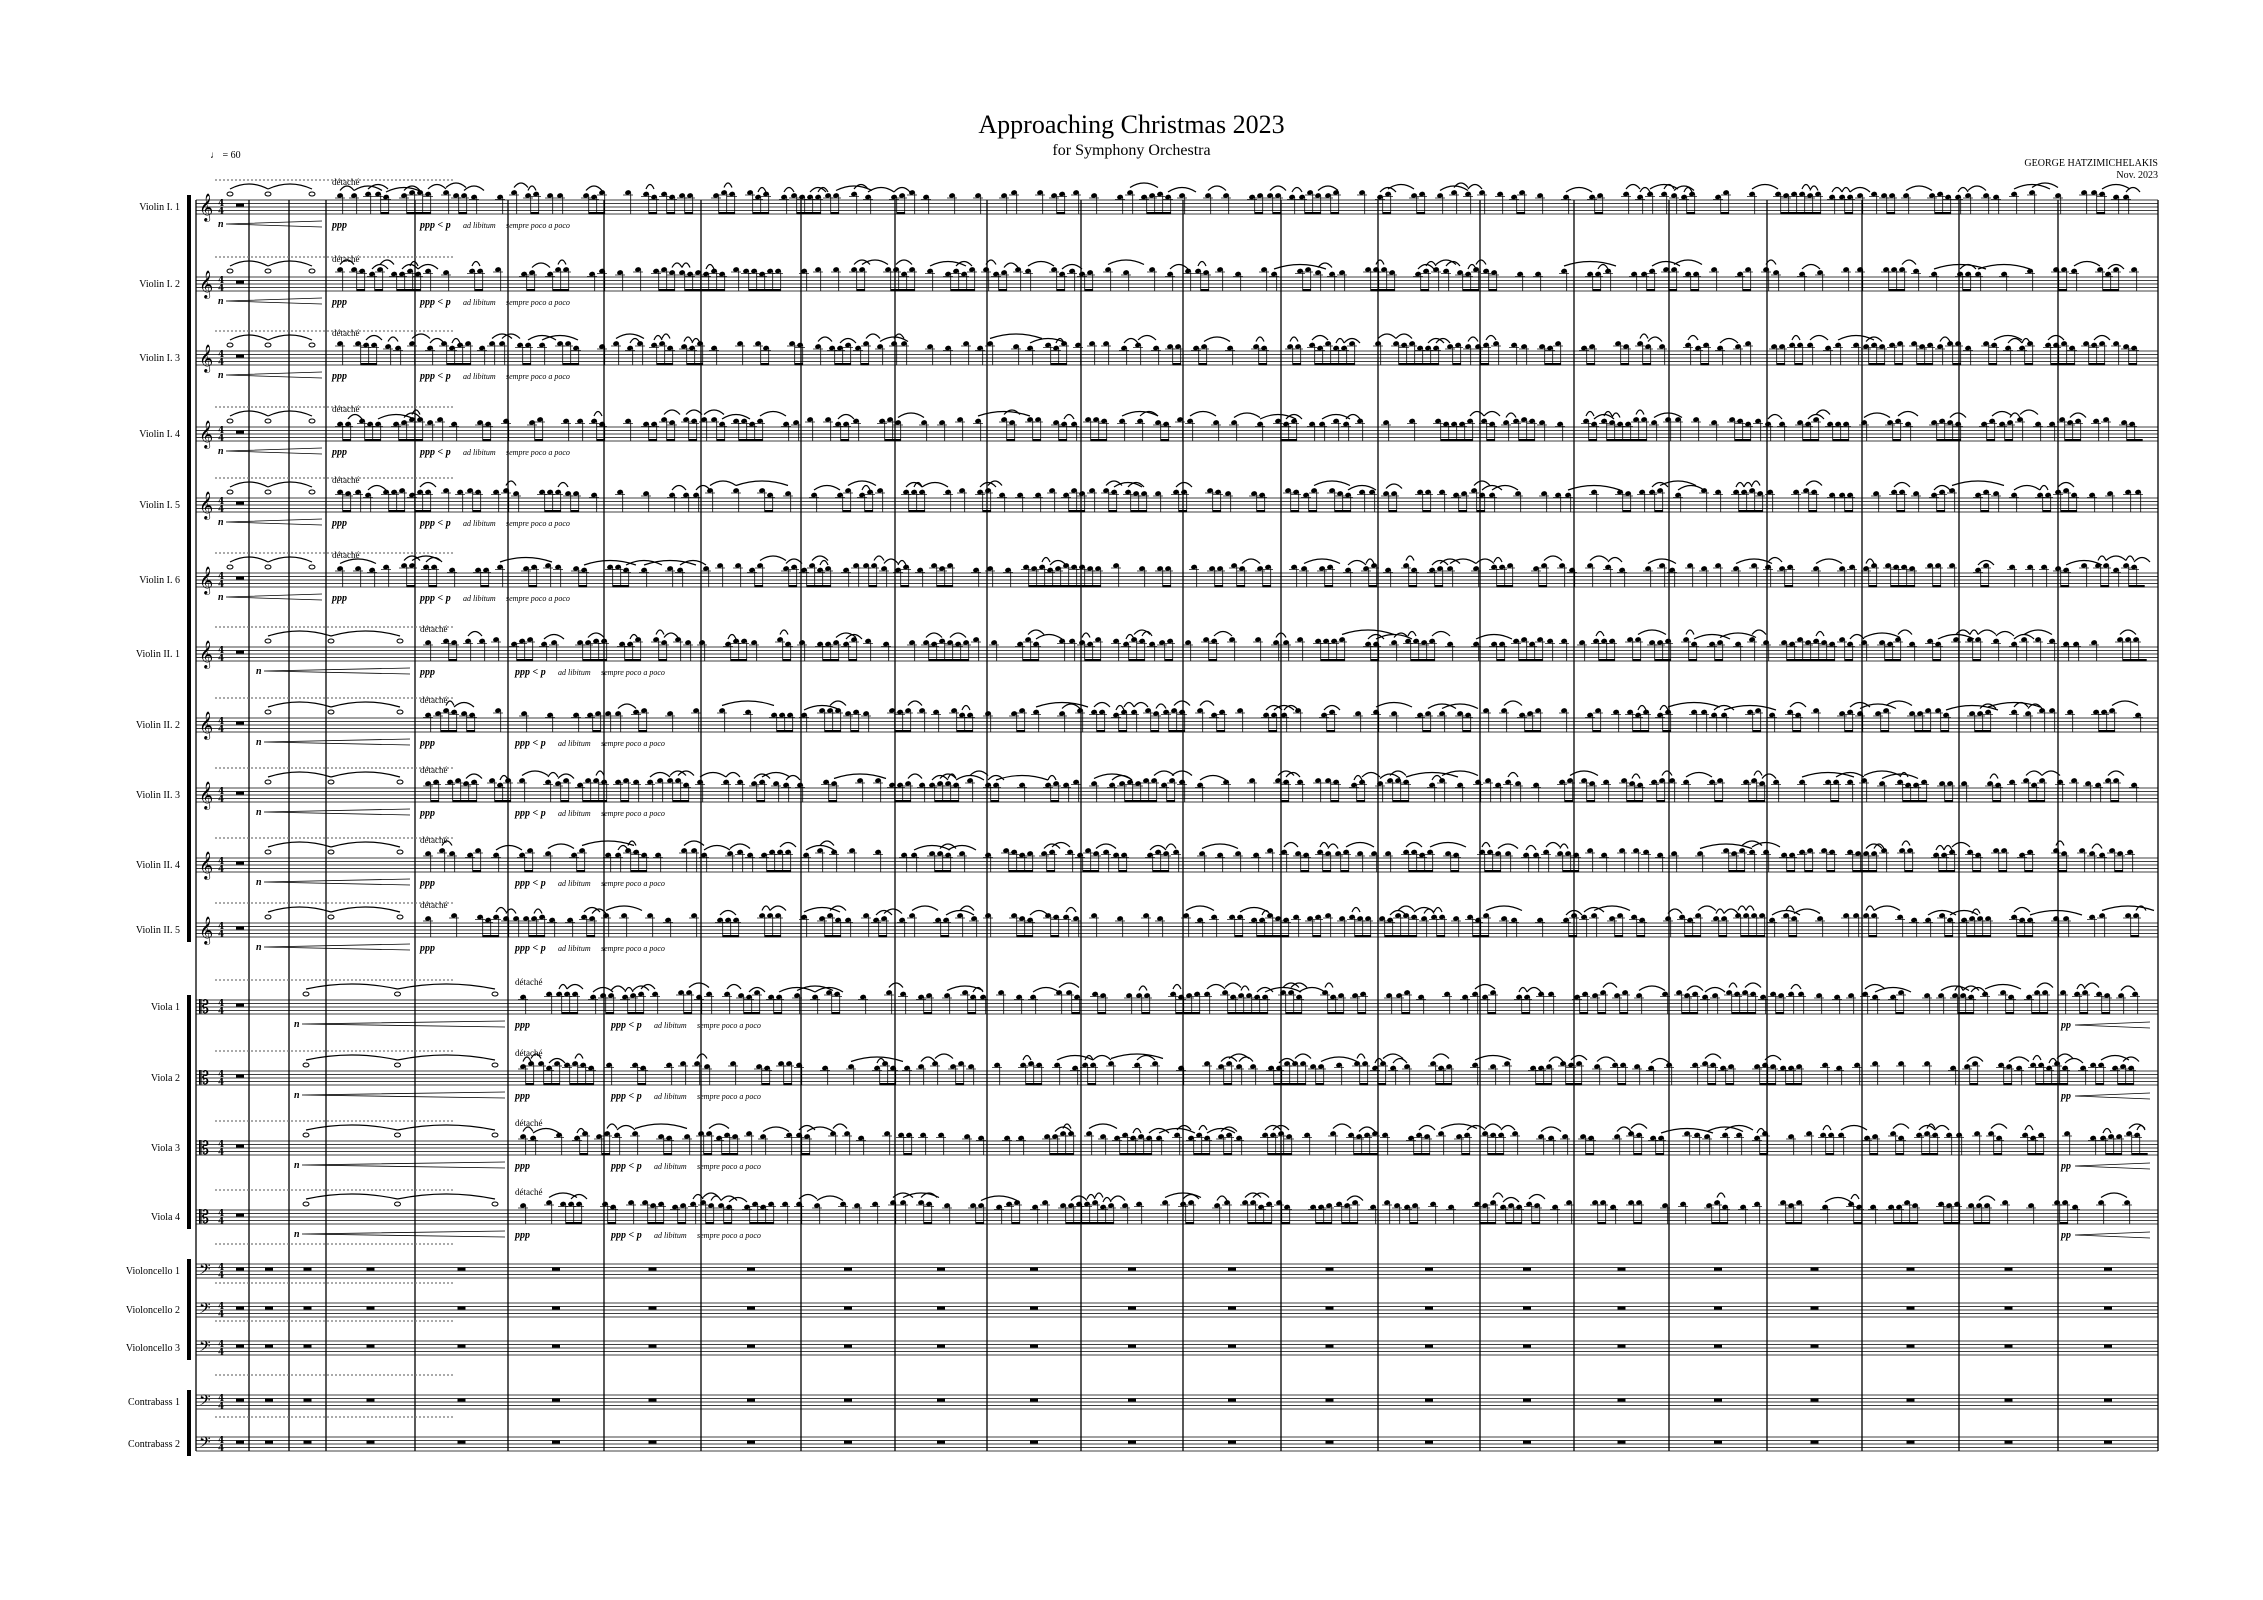 The width and height of the screenshot is (2263, 1600). I want to click on whole-rest, so click(240, 205).